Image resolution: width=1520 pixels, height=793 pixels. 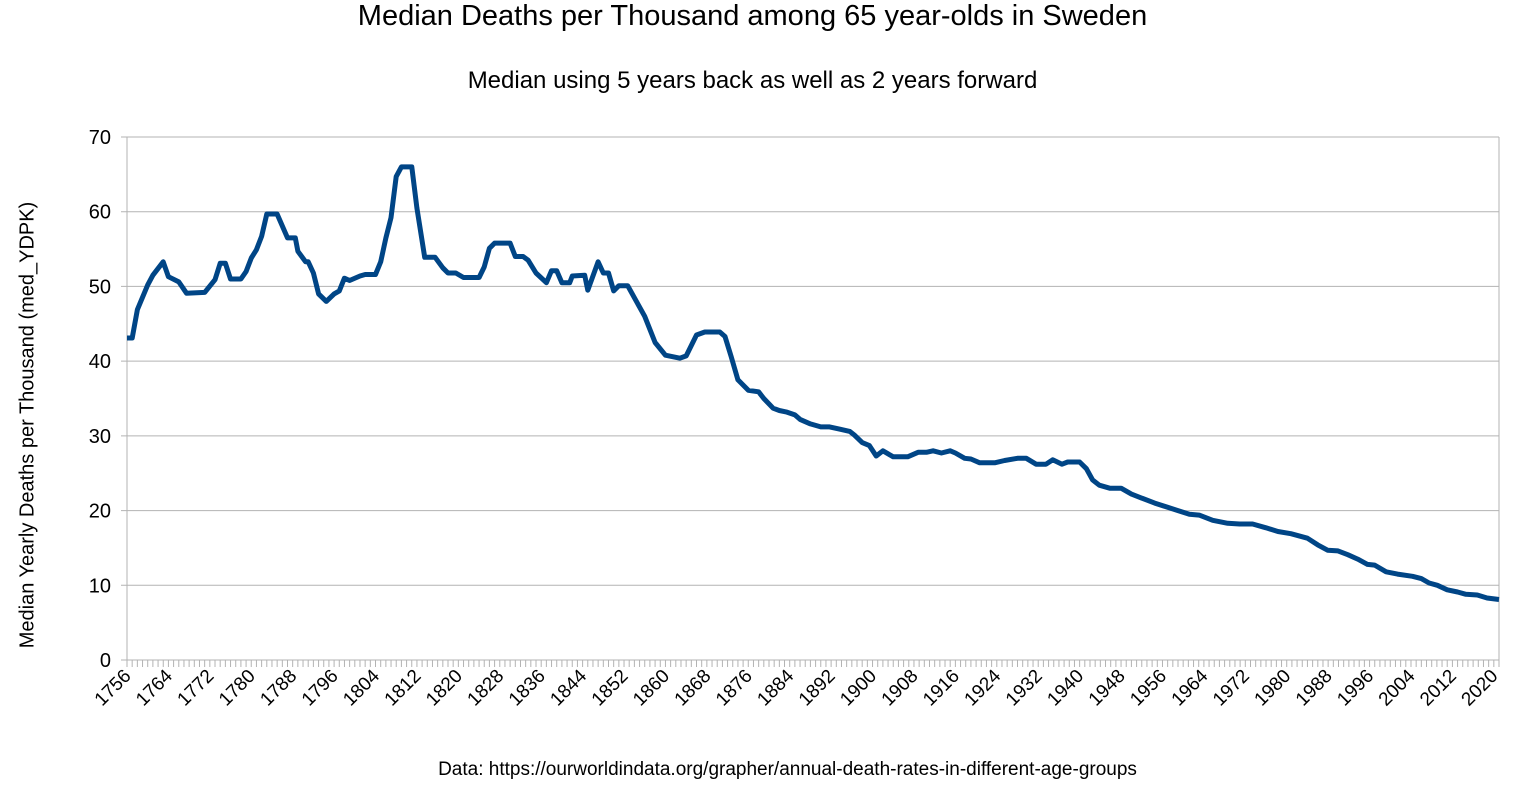 What do you see at coordinates (113, 688) in the screenshot?
I see `x-tick-label: 1756` at bounding box center [113, 688].